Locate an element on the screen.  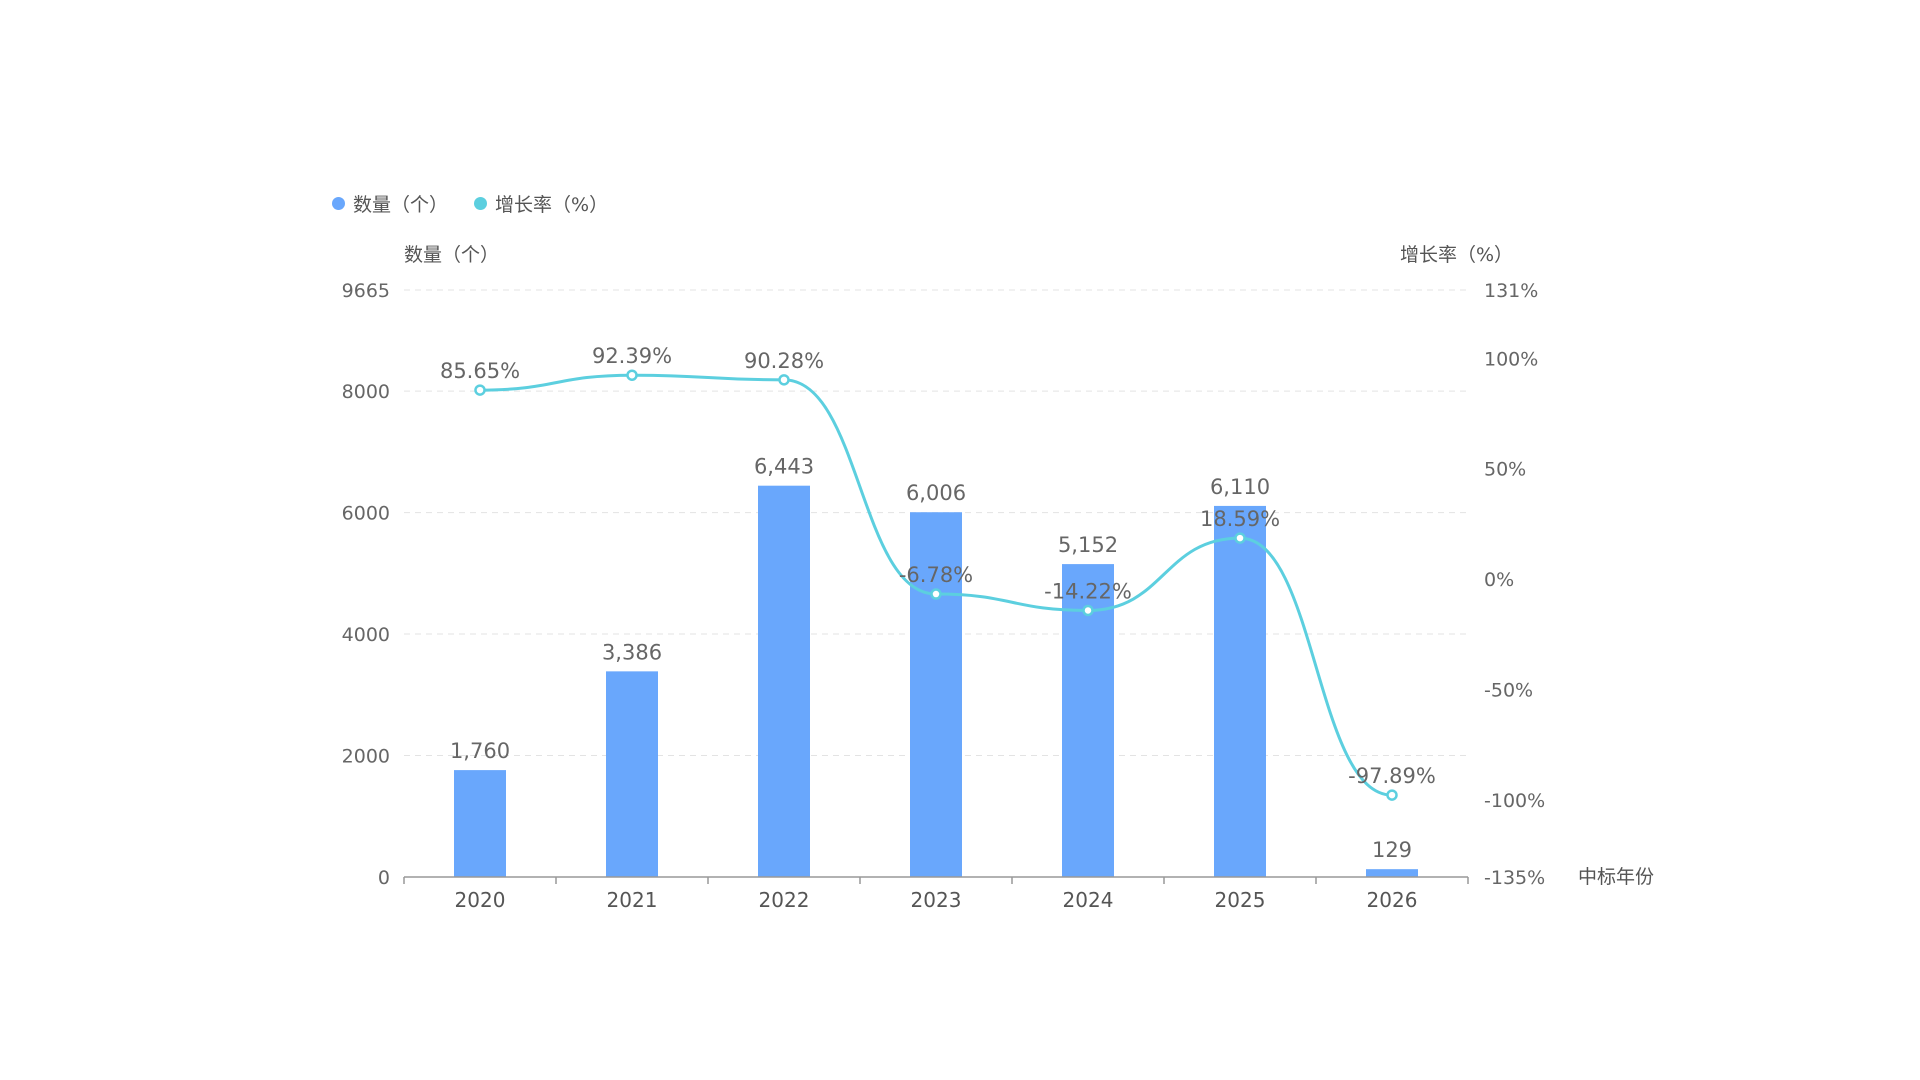
growth-rate-label: 18.59% is located at coordinates (1240, 519).